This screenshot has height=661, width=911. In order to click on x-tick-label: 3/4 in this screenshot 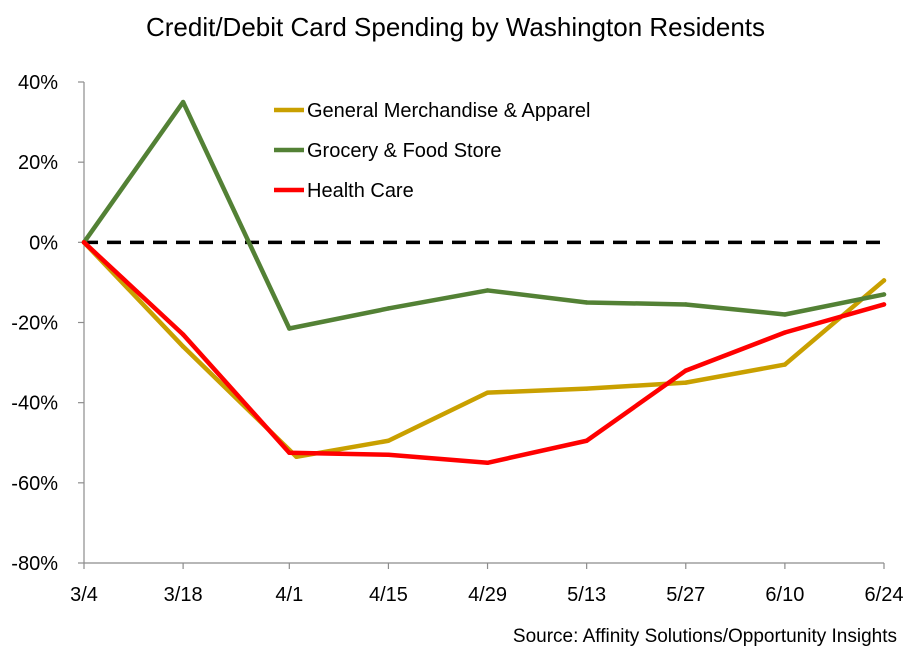, I will do `click(84, 595)`.